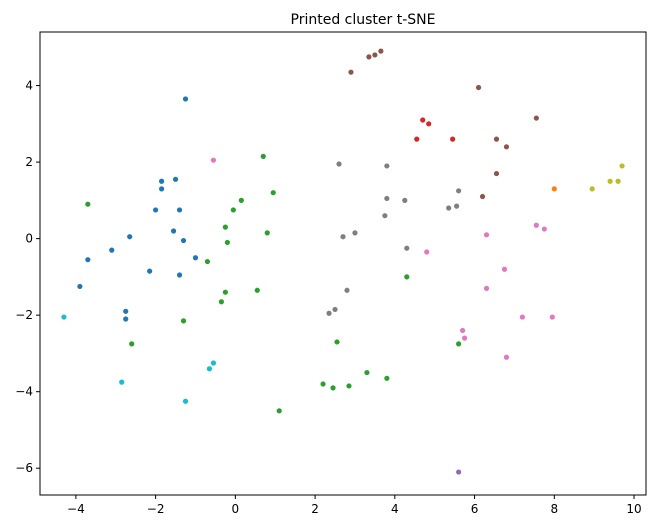  What do you see at coordinates (315, 509) in the screenshot?
I see `x-tick-label: 2` at bounding box center [315, 509].